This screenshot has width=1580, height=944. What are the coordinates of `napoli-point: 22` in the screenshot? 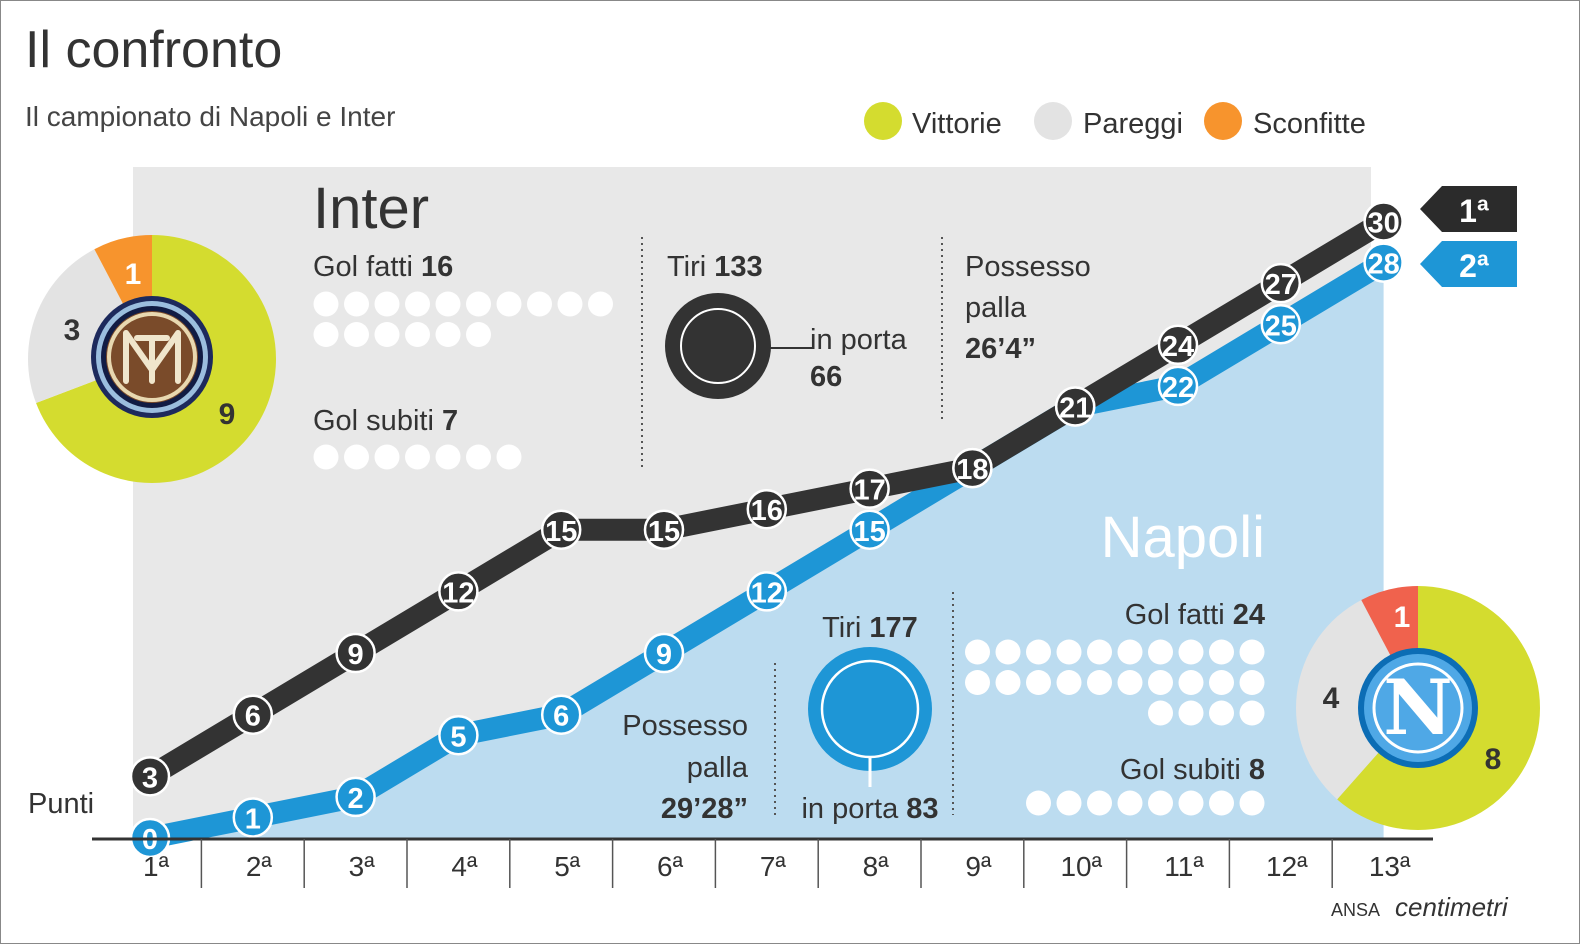 It's located at (1178, 386).